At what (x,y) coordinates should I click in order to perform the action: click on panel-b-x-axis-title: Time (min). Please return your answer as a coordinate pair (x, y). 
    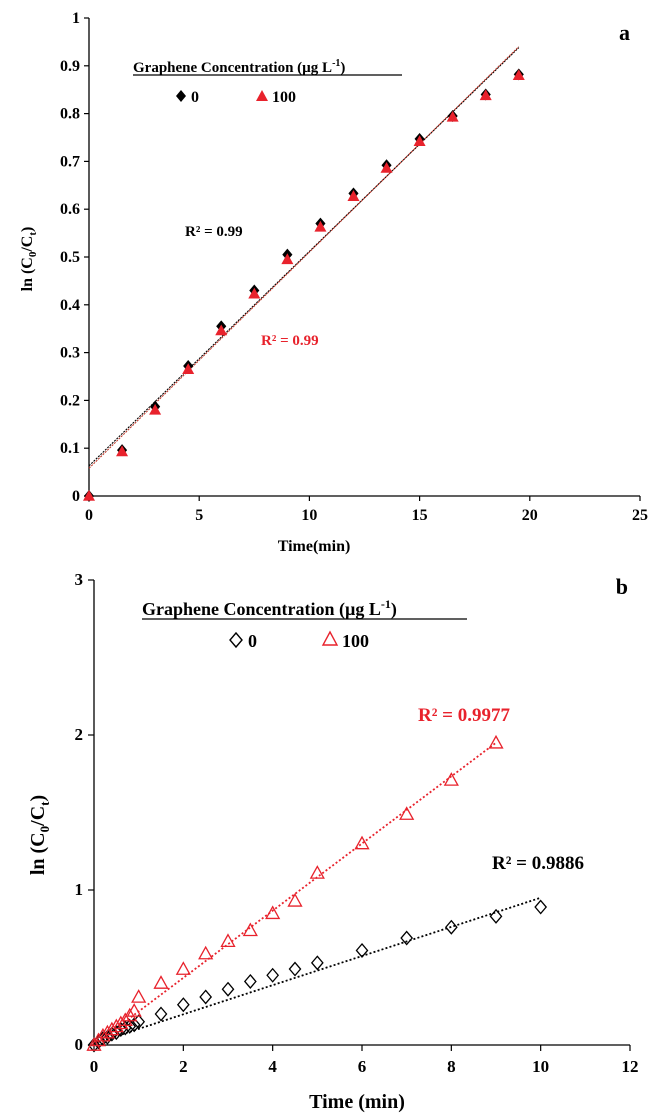
    Looking at the image, I should click on (357, 1102).